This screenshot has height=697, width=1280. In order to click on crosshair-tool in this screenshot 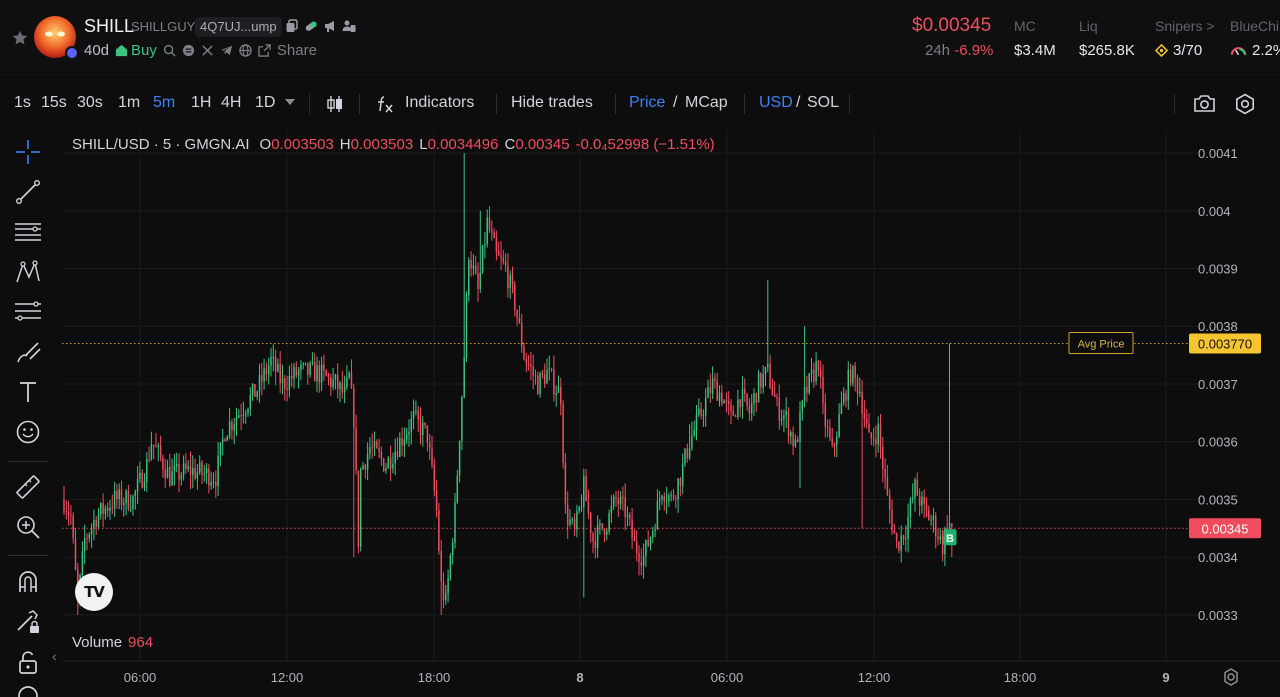, I will do `click(28, 152)`.